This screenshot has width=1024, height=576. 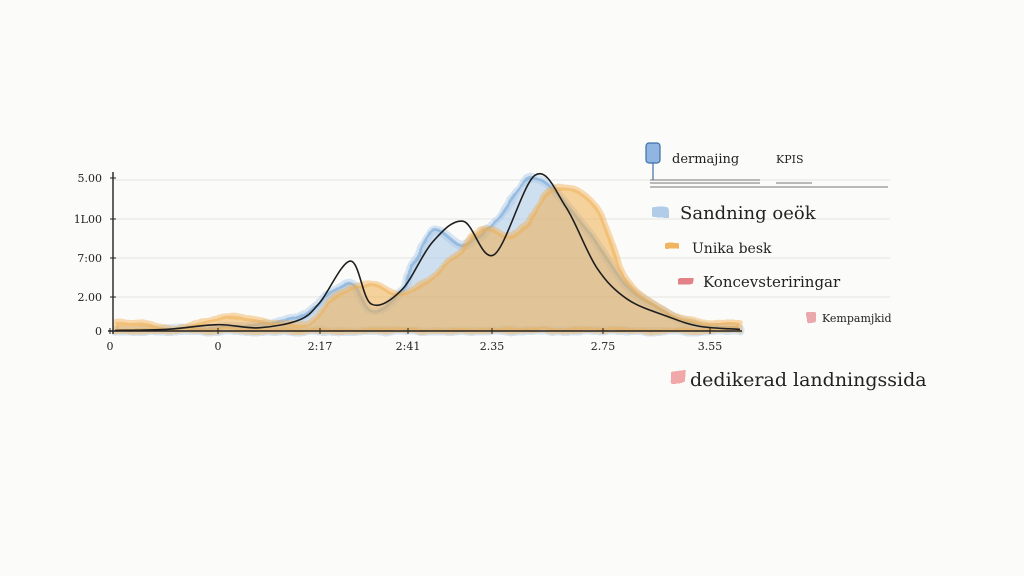 I want to click on legend-label: Sandning oeök, so click(x=748, y=213).